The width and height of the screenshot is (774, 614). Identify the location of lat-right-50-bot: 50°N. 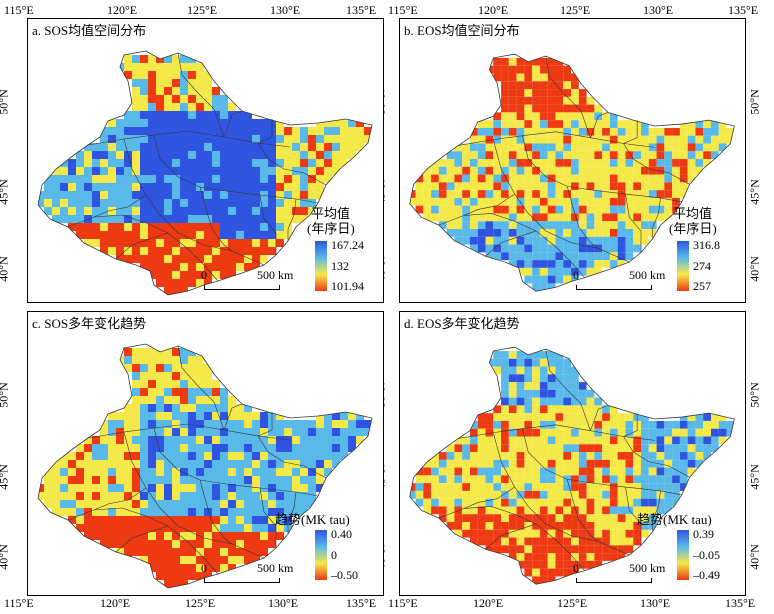
(754, 395).